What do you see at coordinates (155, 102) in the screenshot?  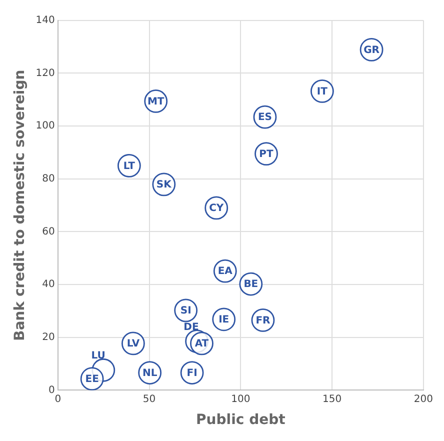 I see `data-label: MT` at bounding box center [155, 102].